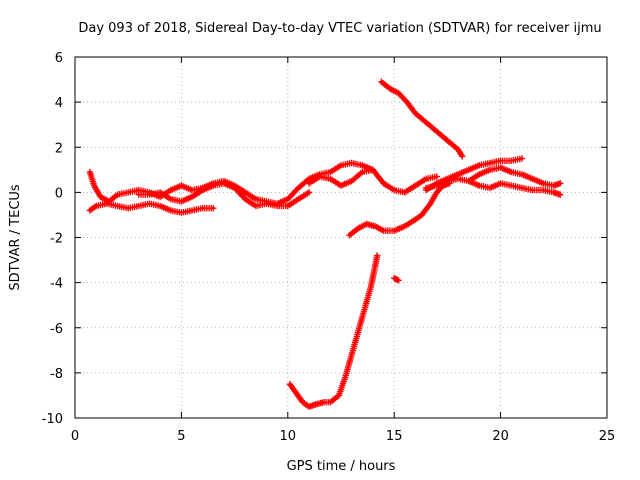 Image resolution: width=640 pixels, height=480 pixels. I want to click on x-axis-label: GPS time / hours, so click(341, 466).